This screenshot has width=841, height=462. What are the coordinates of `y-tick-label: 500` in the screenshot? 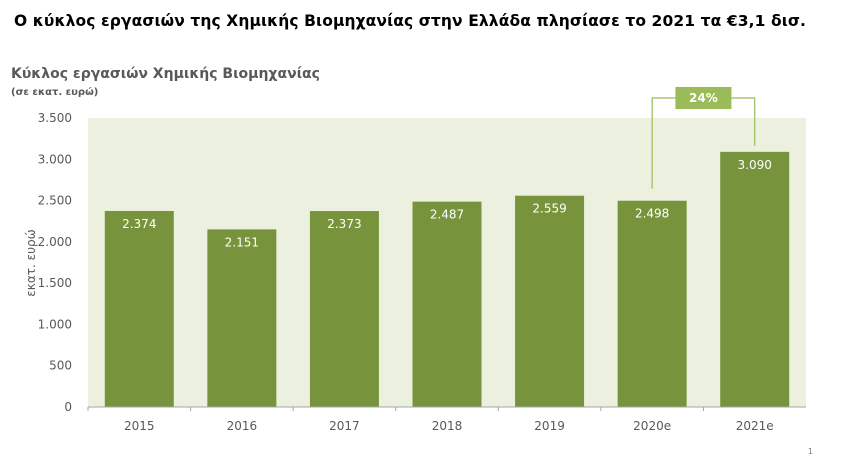 It's located at (60, 366).